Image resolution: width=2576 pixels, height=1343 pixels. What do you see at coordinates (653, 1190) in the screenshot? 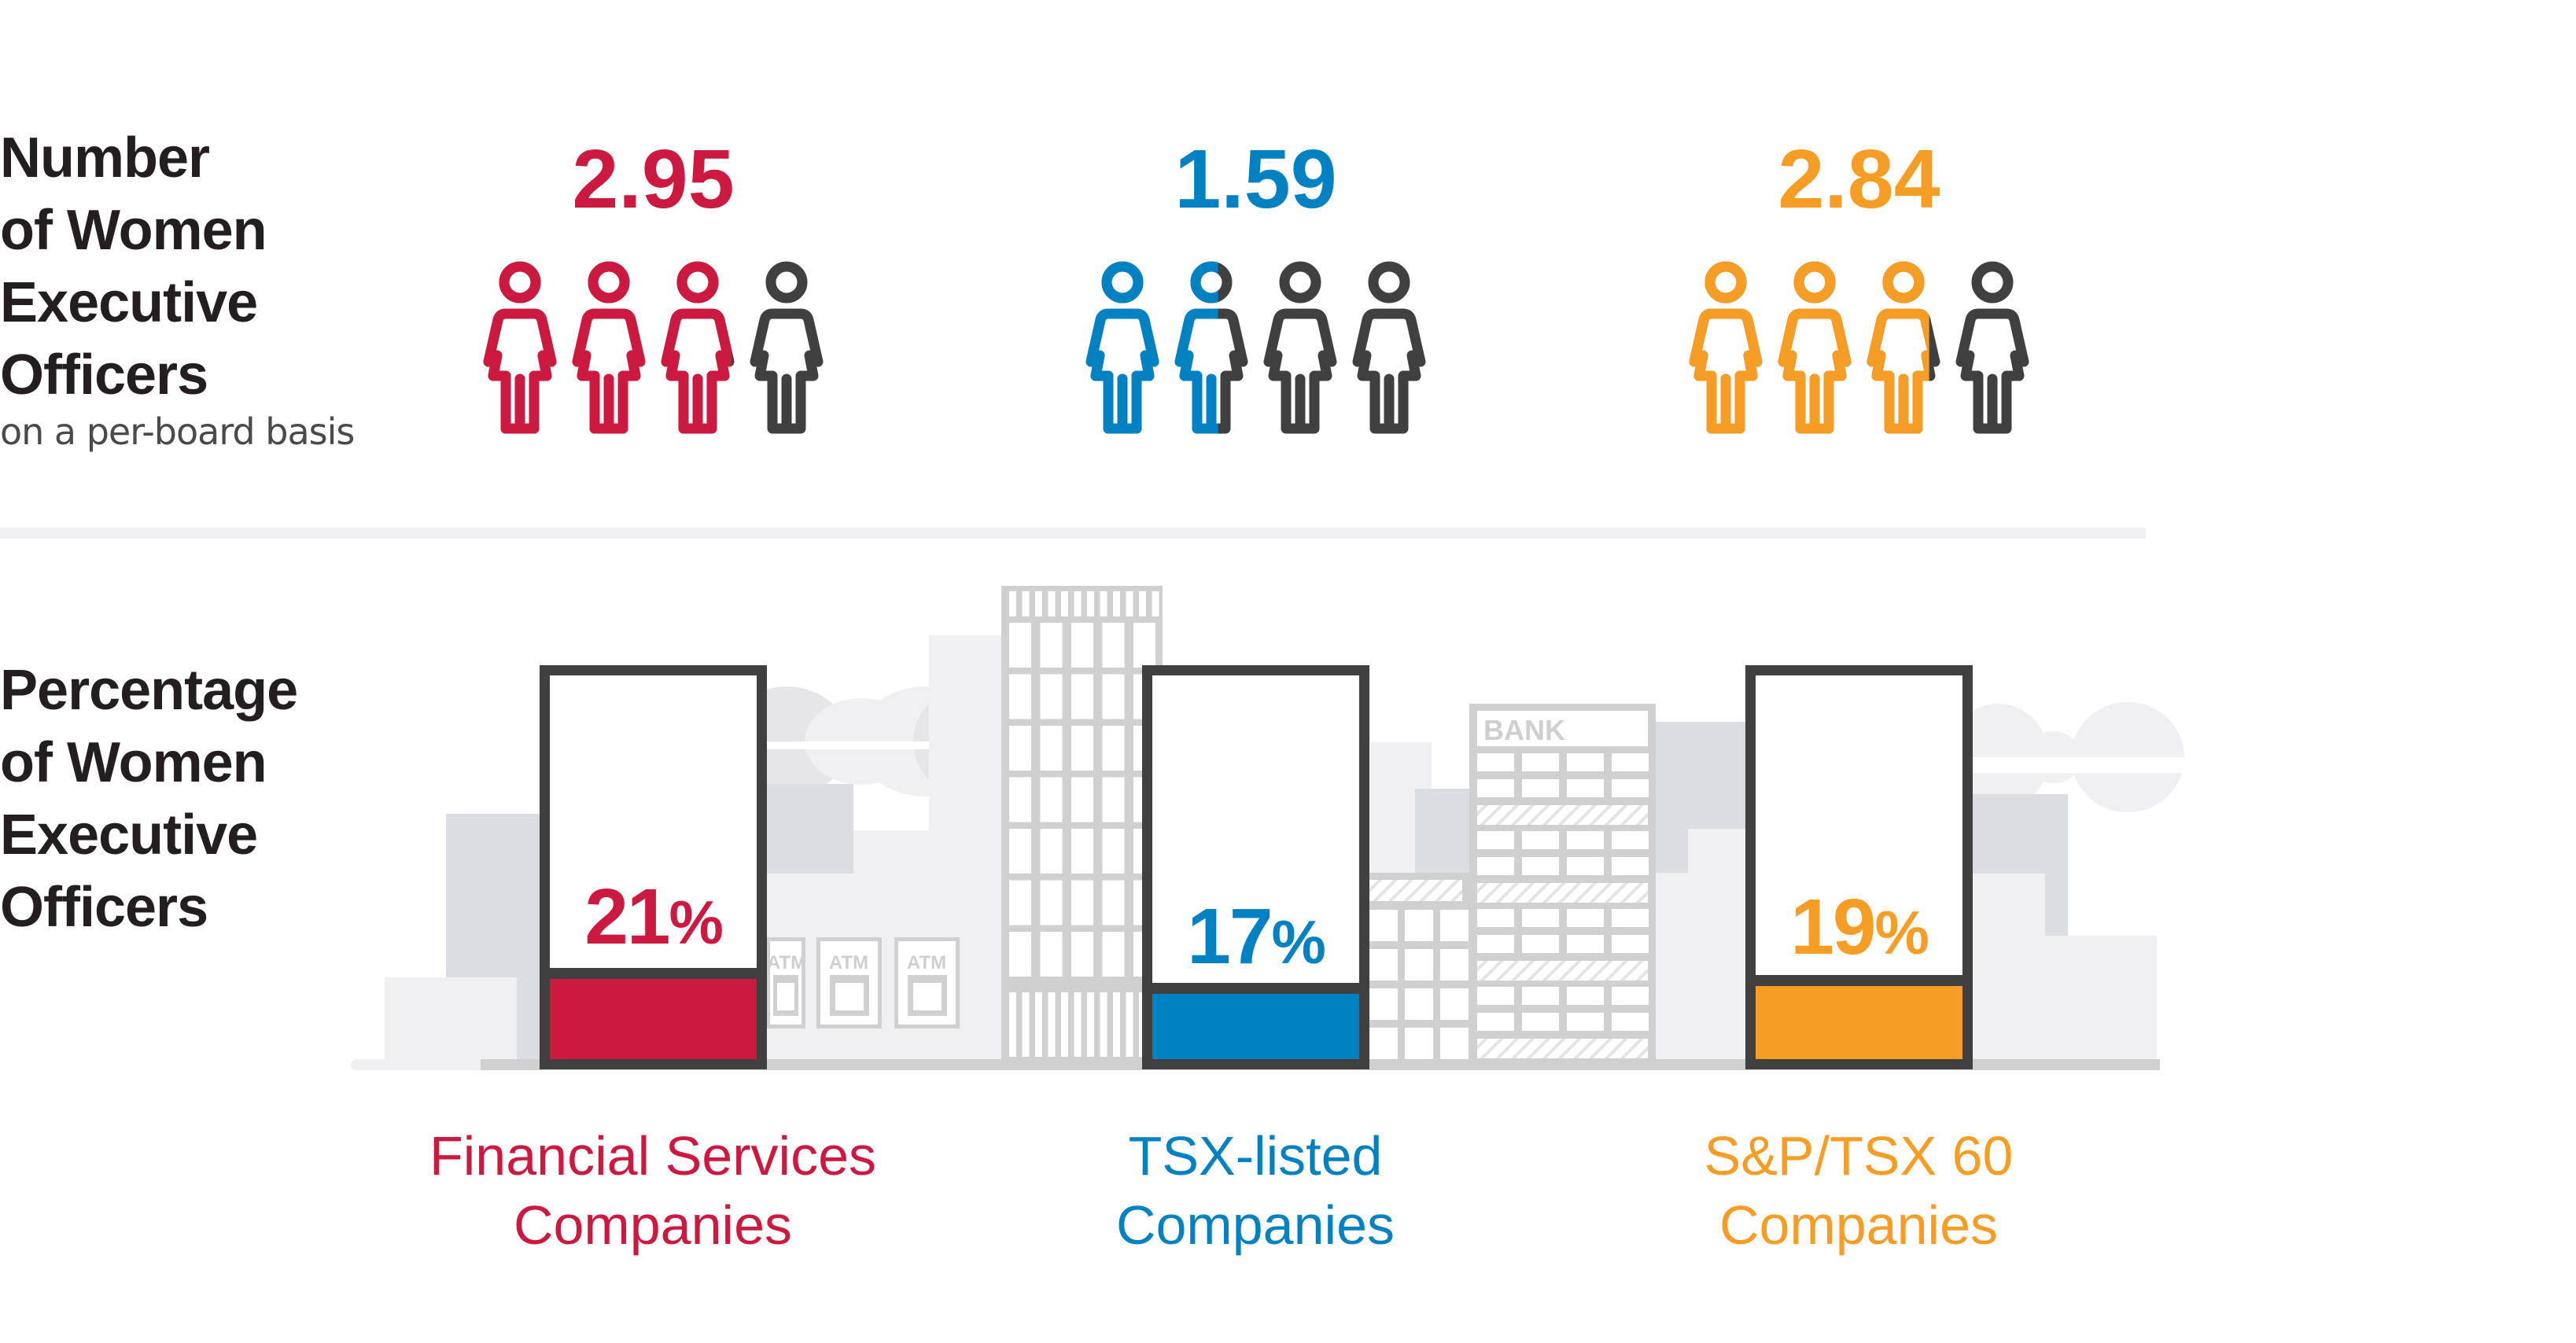
I see `financial-category-label: Financial Services Companies` at bounding box center [653, 1190].